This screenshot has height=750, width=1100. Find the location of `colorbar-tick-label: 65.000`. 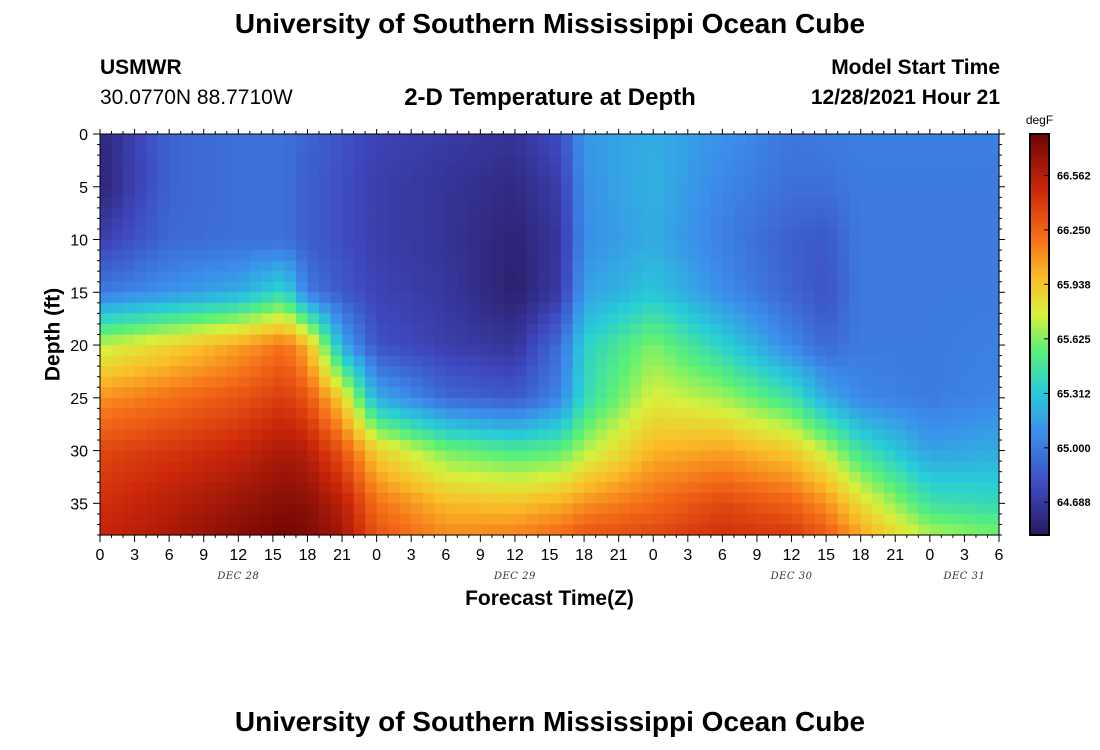

colorbar-tick-label: 65.000 is located at coordinates (1074, 449).